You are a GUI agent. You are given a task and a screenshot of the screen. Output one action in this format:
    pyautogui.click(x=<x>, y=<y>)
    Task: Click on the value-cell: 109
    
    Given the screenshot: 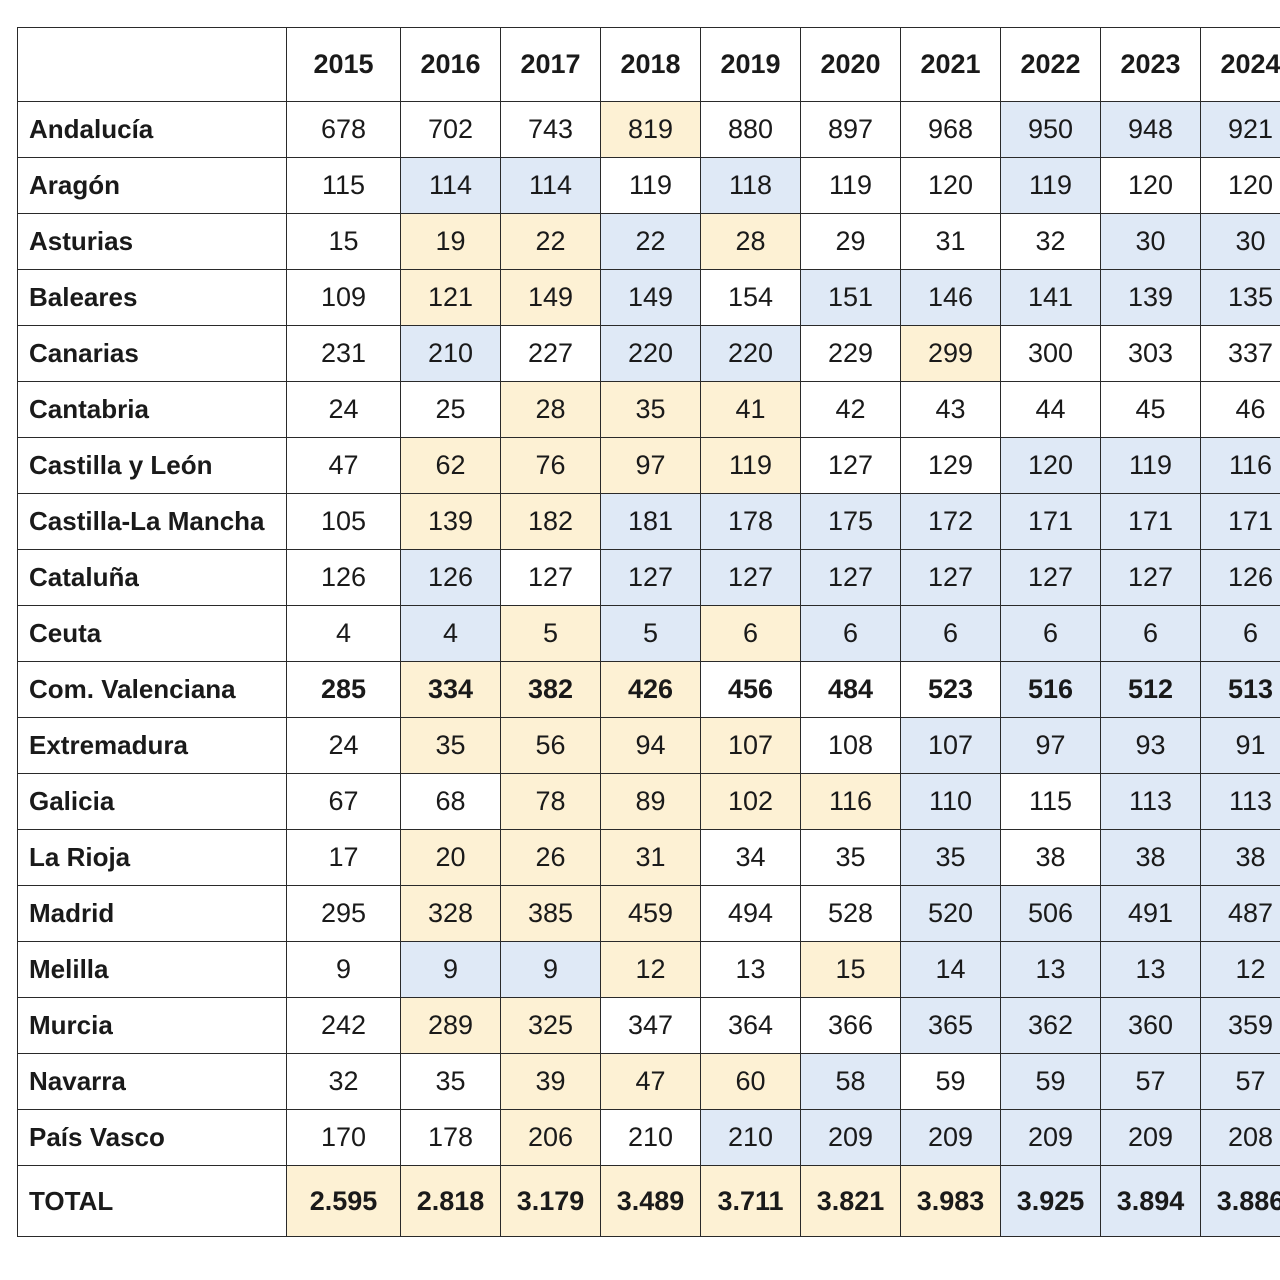 What is the action you would take?
    pyautogui.click(x=343, y=297)
    